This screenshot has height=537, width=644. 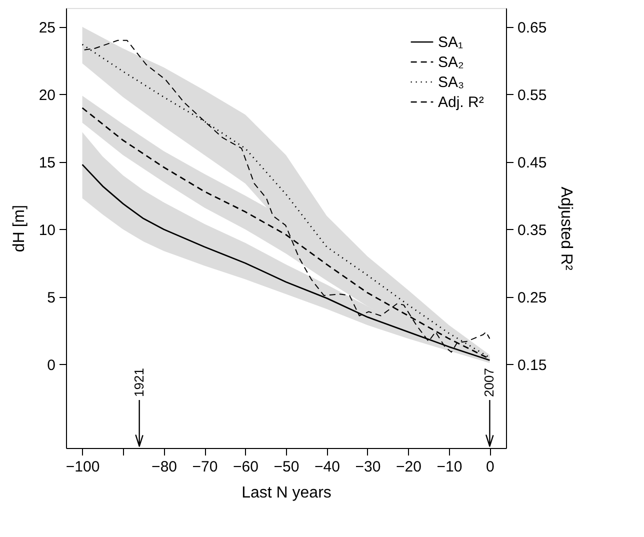 What do you see at coordinates (47, 27) in the screenshot?
I see `y-tick-label: 25` at bounding box center [47, 27].